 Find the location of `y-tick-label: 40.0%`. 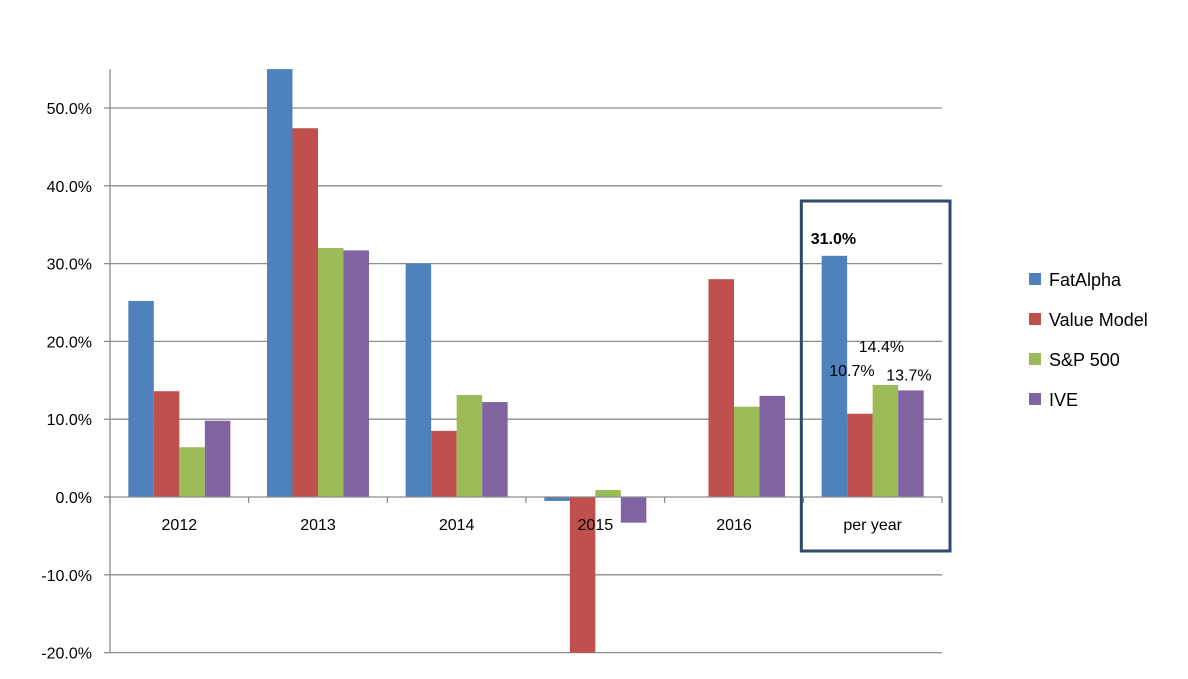

y-tick-label: 40.0% is located at coordinates (69, 187).